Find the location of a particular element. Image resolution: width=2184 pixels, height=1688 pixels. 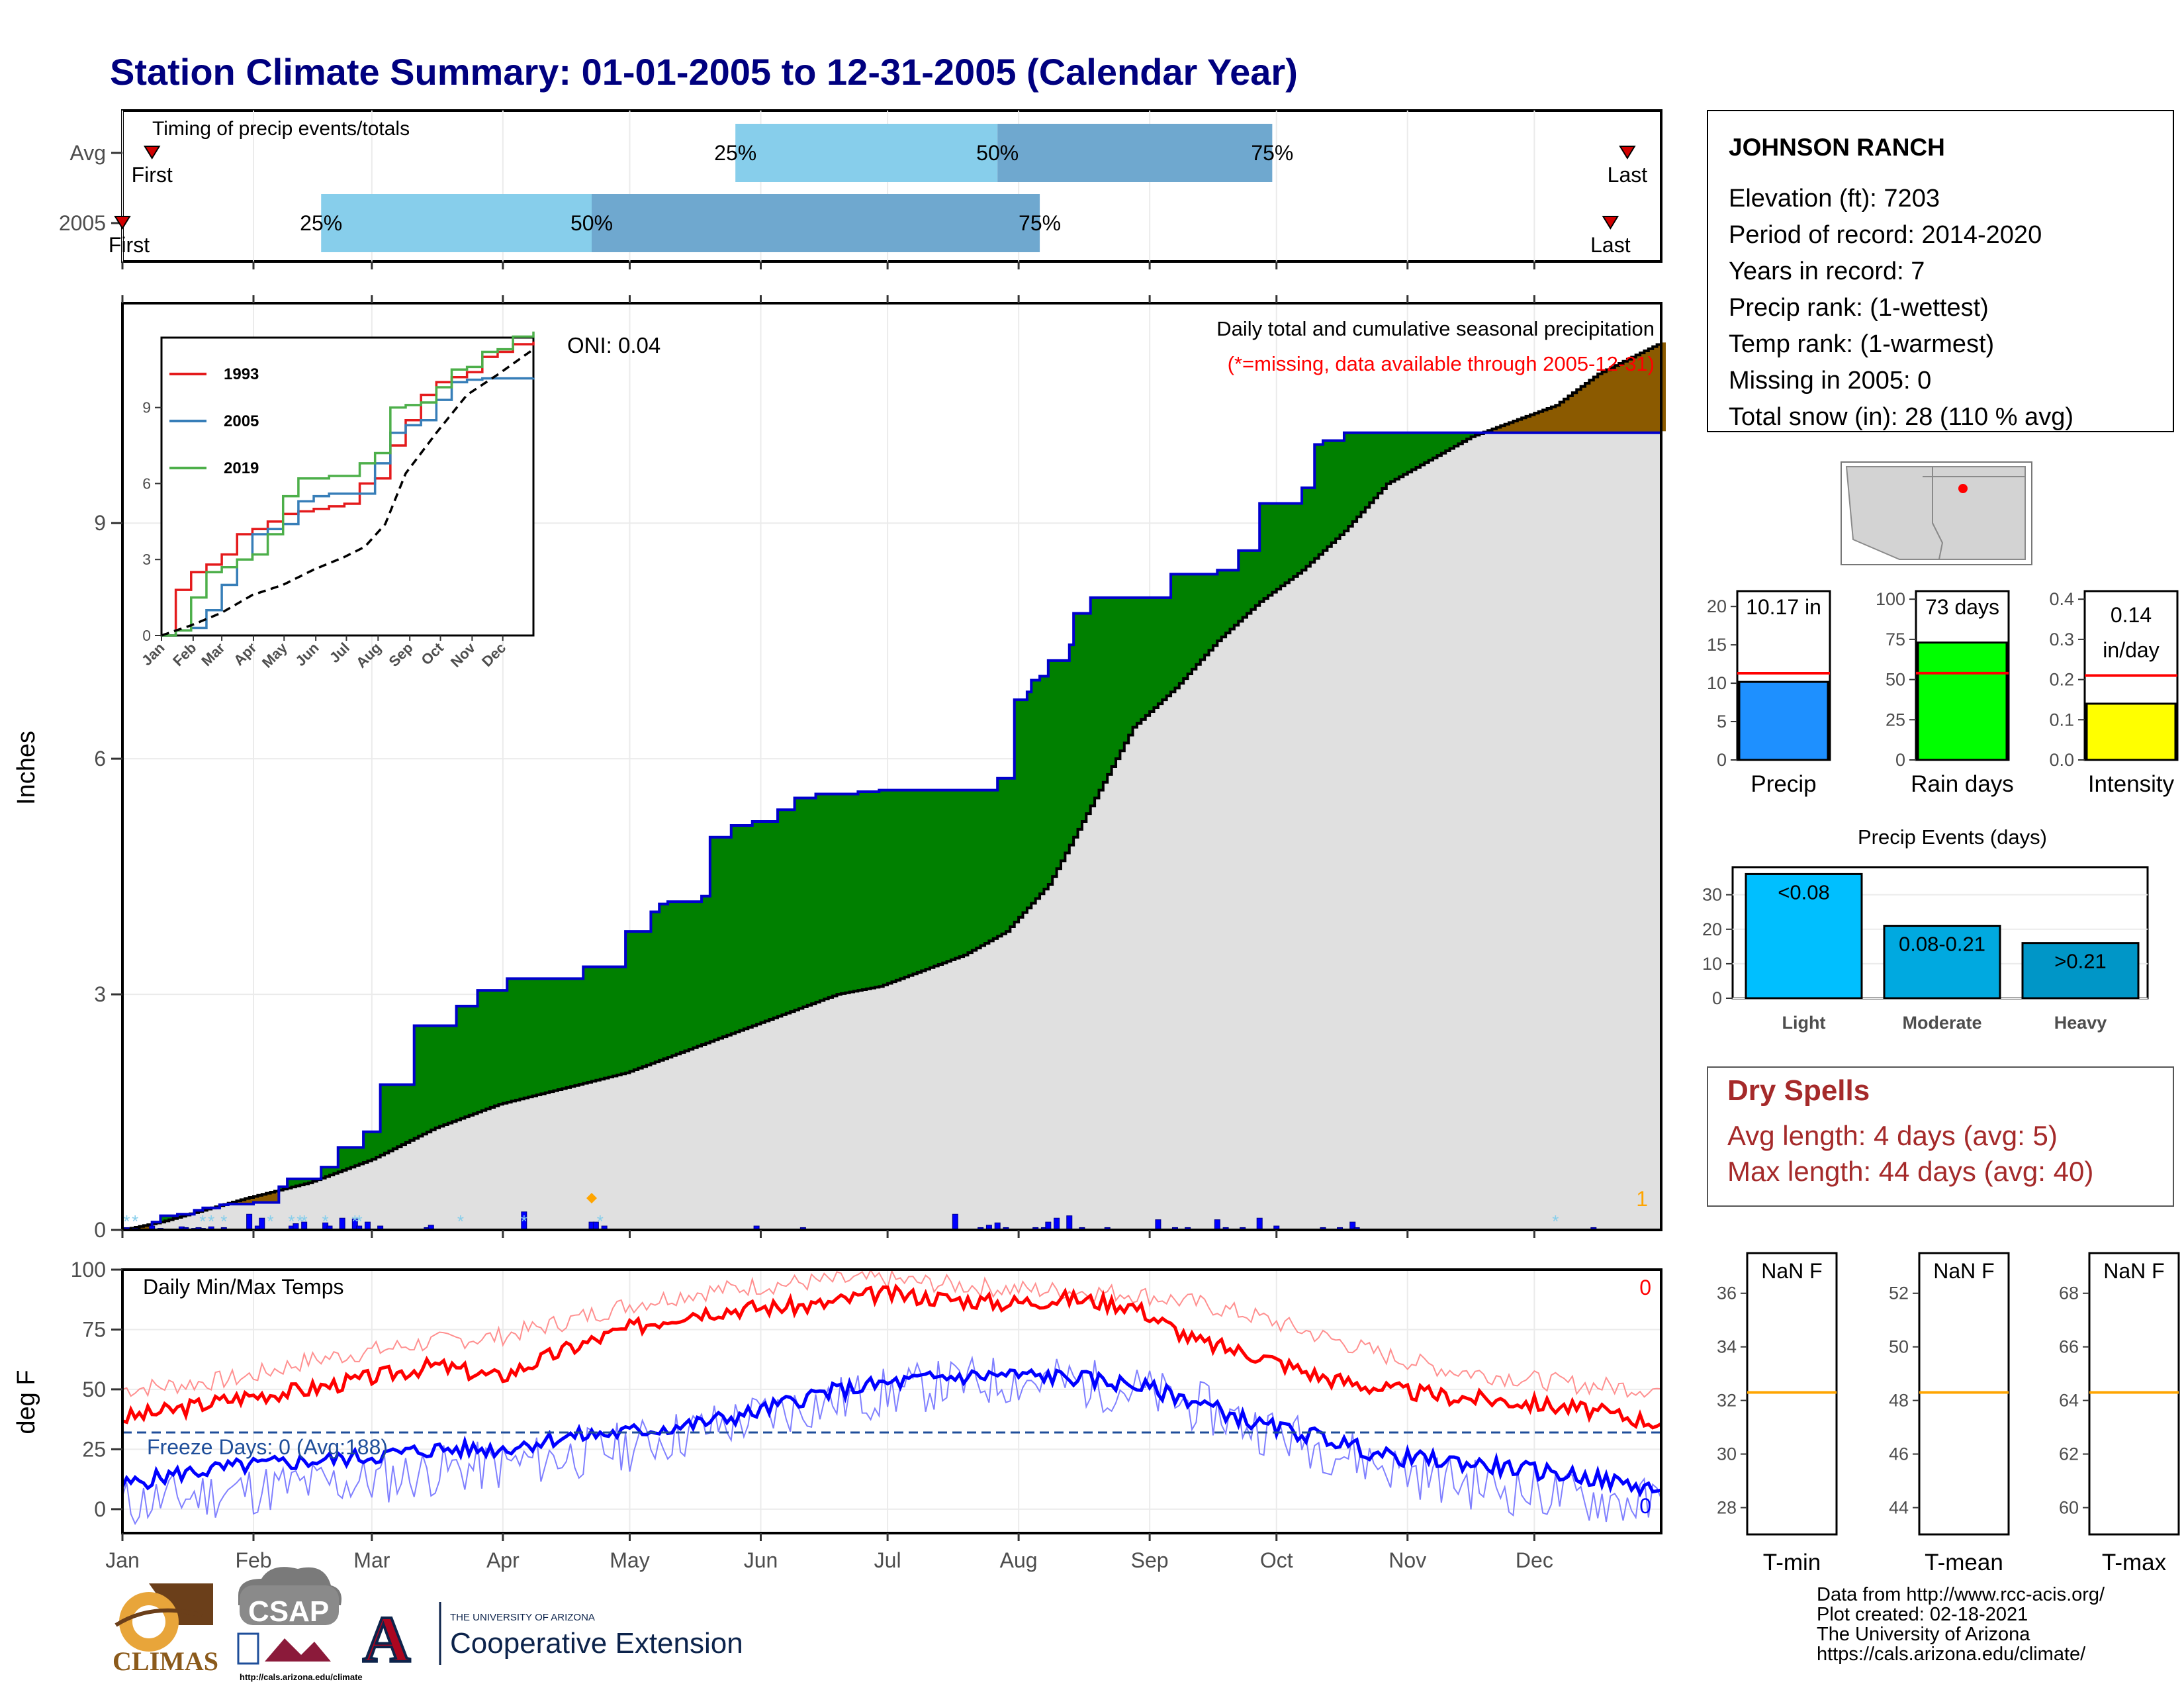

max-temp-line is located at coordinates (892, 1356).